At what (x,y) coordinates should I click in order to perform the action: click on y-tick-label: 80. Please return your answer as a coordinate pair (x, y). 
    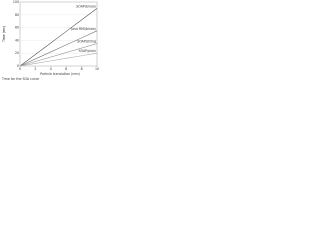
    Looking at the image, I should click on (17, 15).